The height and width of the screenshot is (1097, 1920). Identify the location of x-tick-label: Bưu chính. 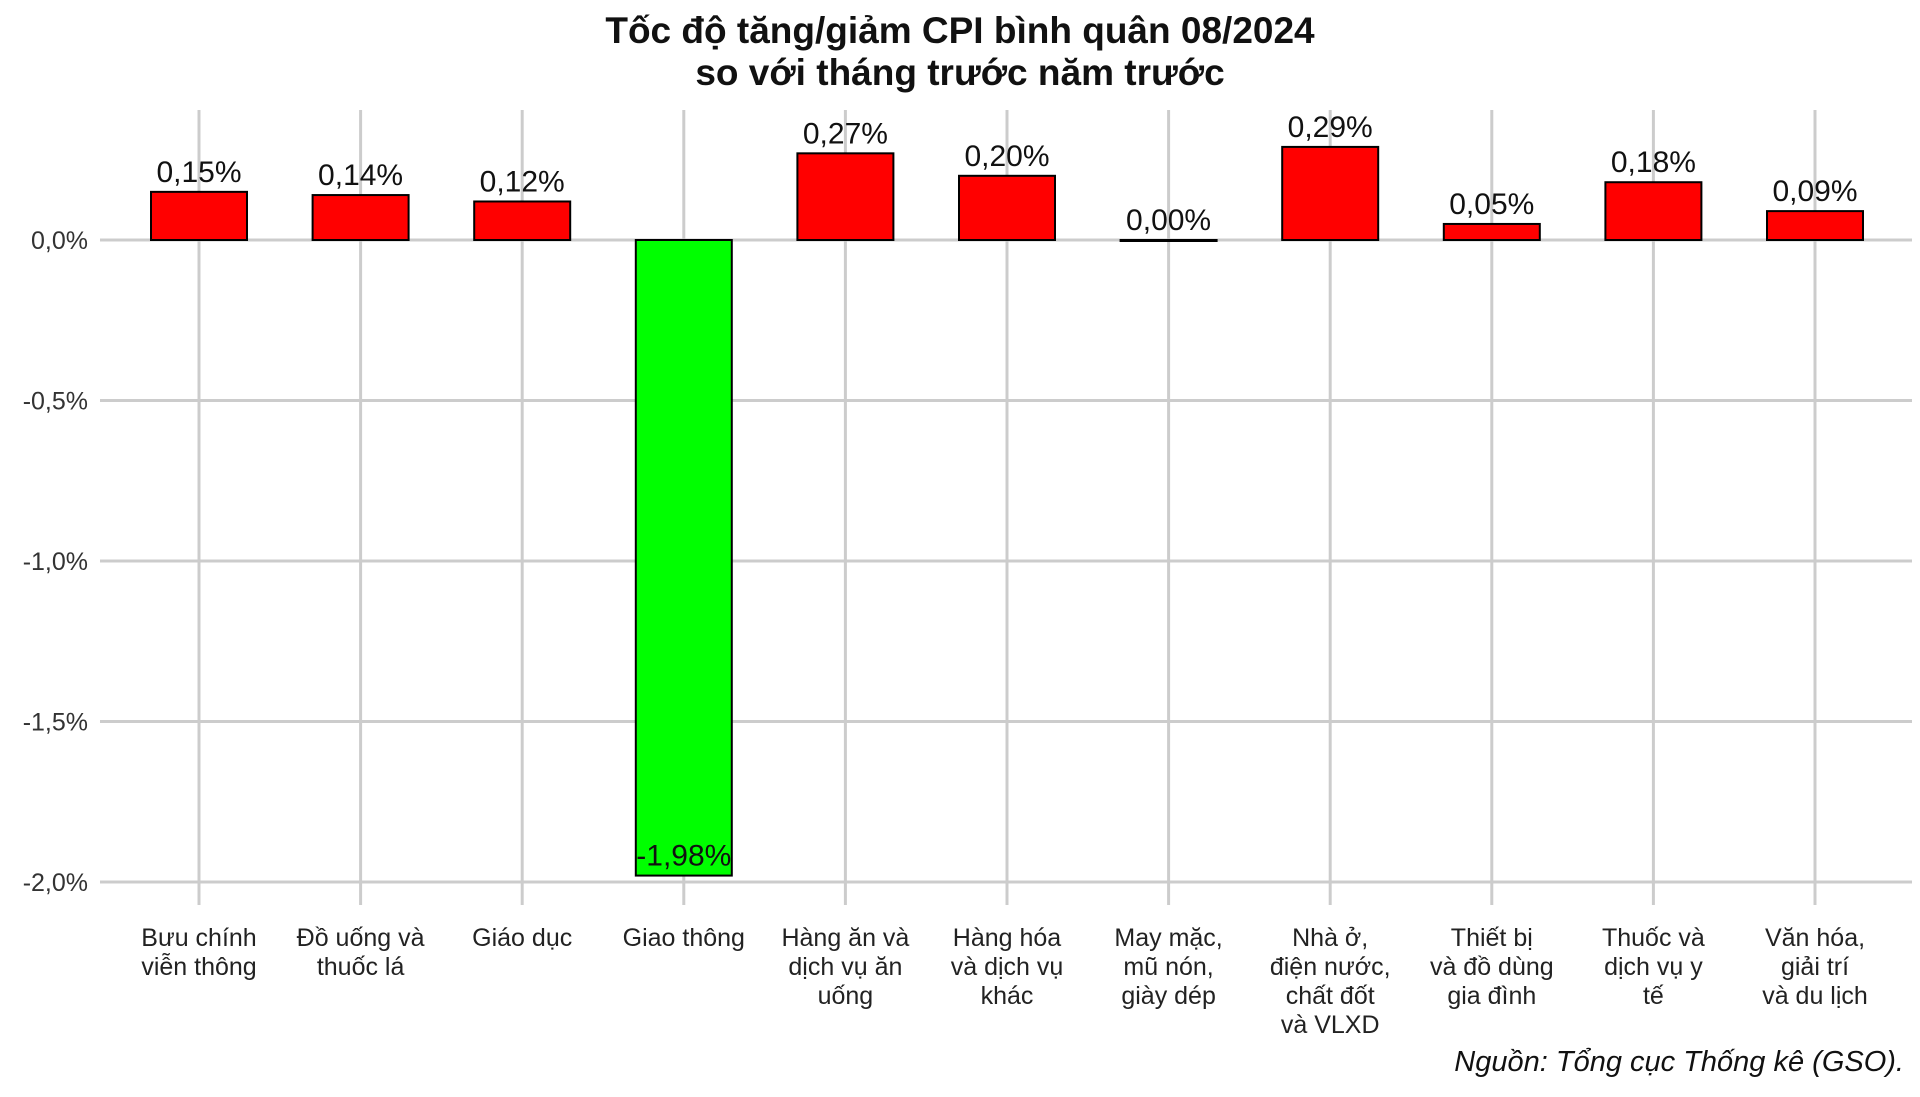
(198, 938).